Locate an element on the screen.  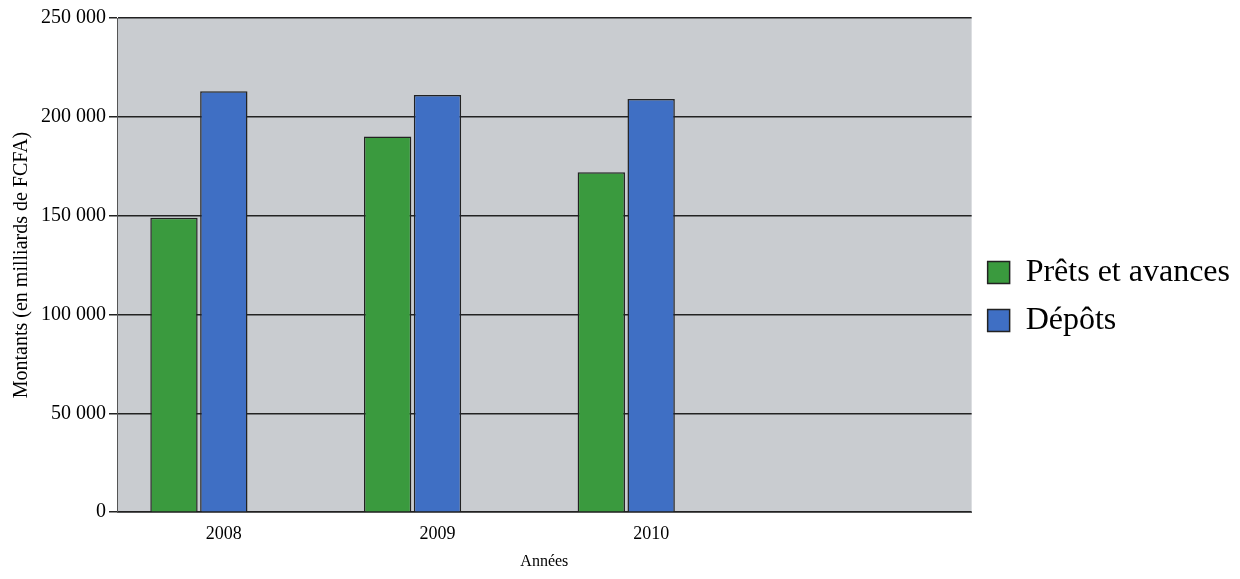
x-tick-label: 2009 is located at coordinates (437, 532).